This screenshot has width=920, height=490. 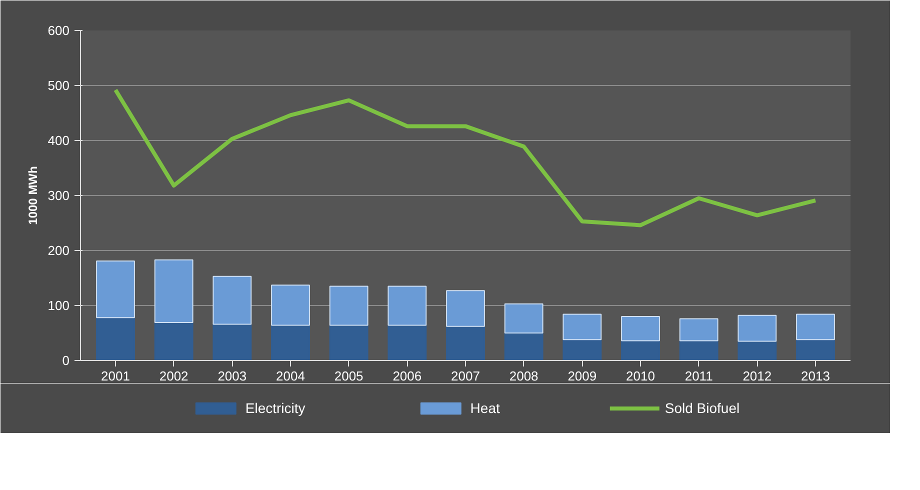 I want to click on legend-label: Heat, so click(x=485, y=408).